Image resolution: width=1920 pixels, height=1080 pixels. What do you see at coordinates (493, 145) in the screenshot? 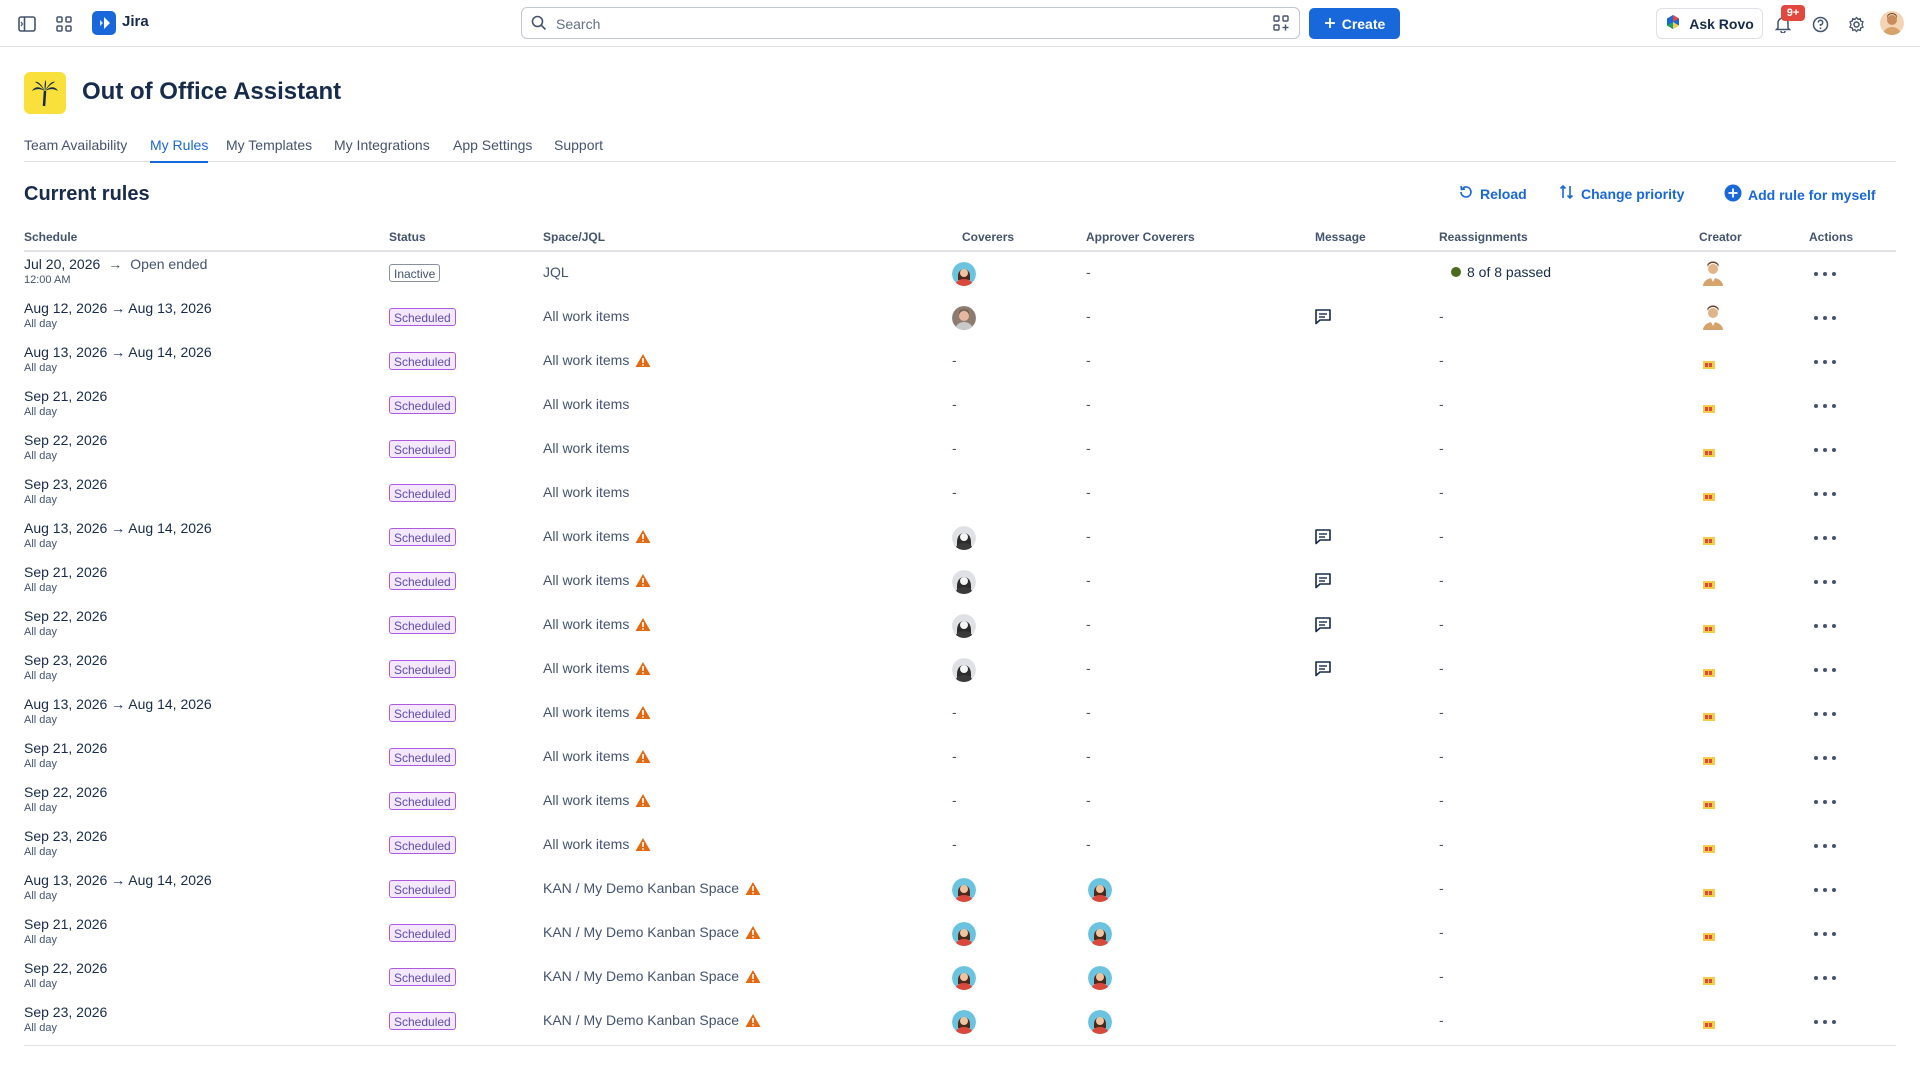
I see `tab-app-settings: App Settings` at bounding box center [493, 145].